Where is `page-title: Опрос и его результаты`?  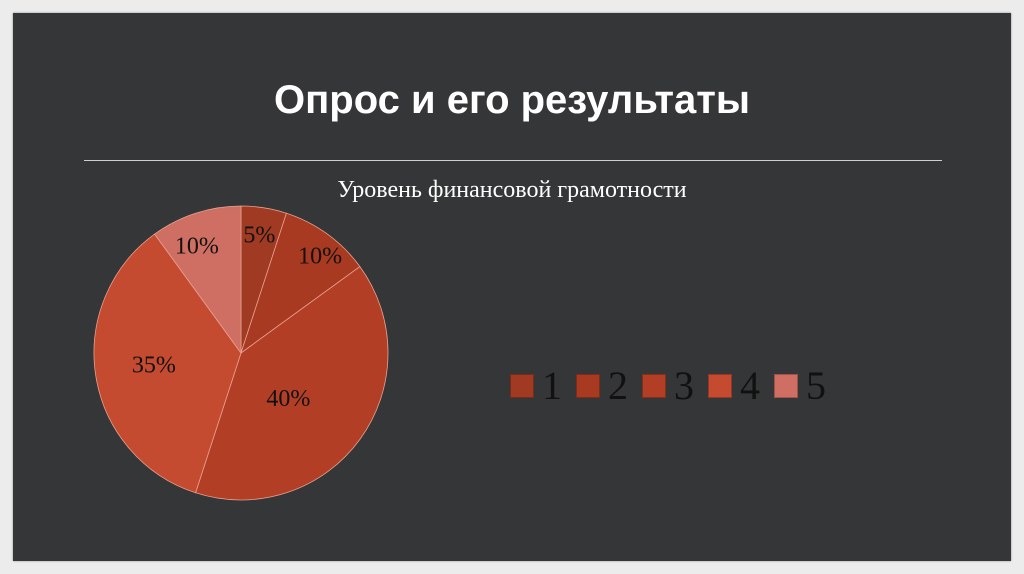
page-title: Опрос и его результаты is located at coordinates (512, 100).